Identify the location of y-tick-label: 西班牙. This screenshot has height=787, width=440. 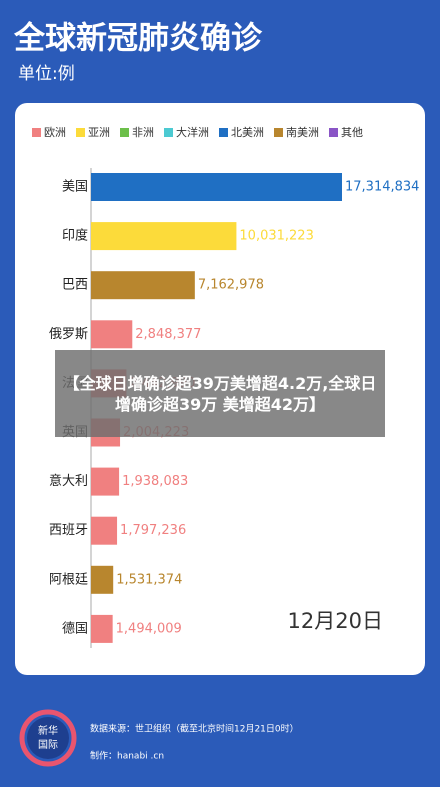
(68, 530).